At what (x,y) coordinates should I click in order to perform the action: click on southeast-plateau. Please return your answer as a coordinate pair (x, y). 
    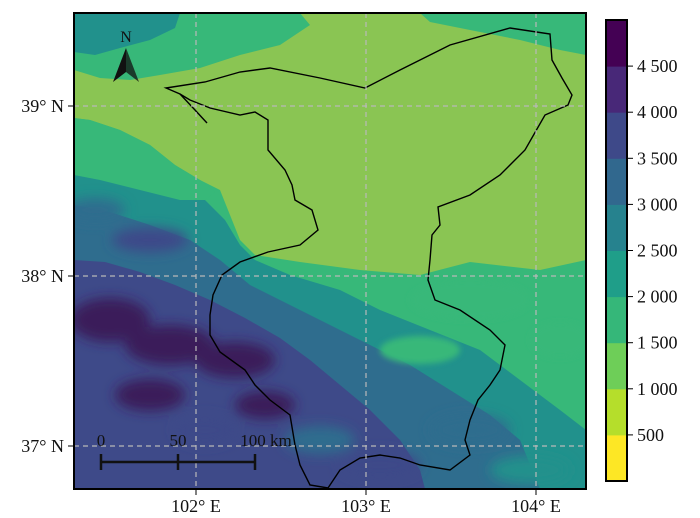
    Looking at the image, I should click on (483, 322).